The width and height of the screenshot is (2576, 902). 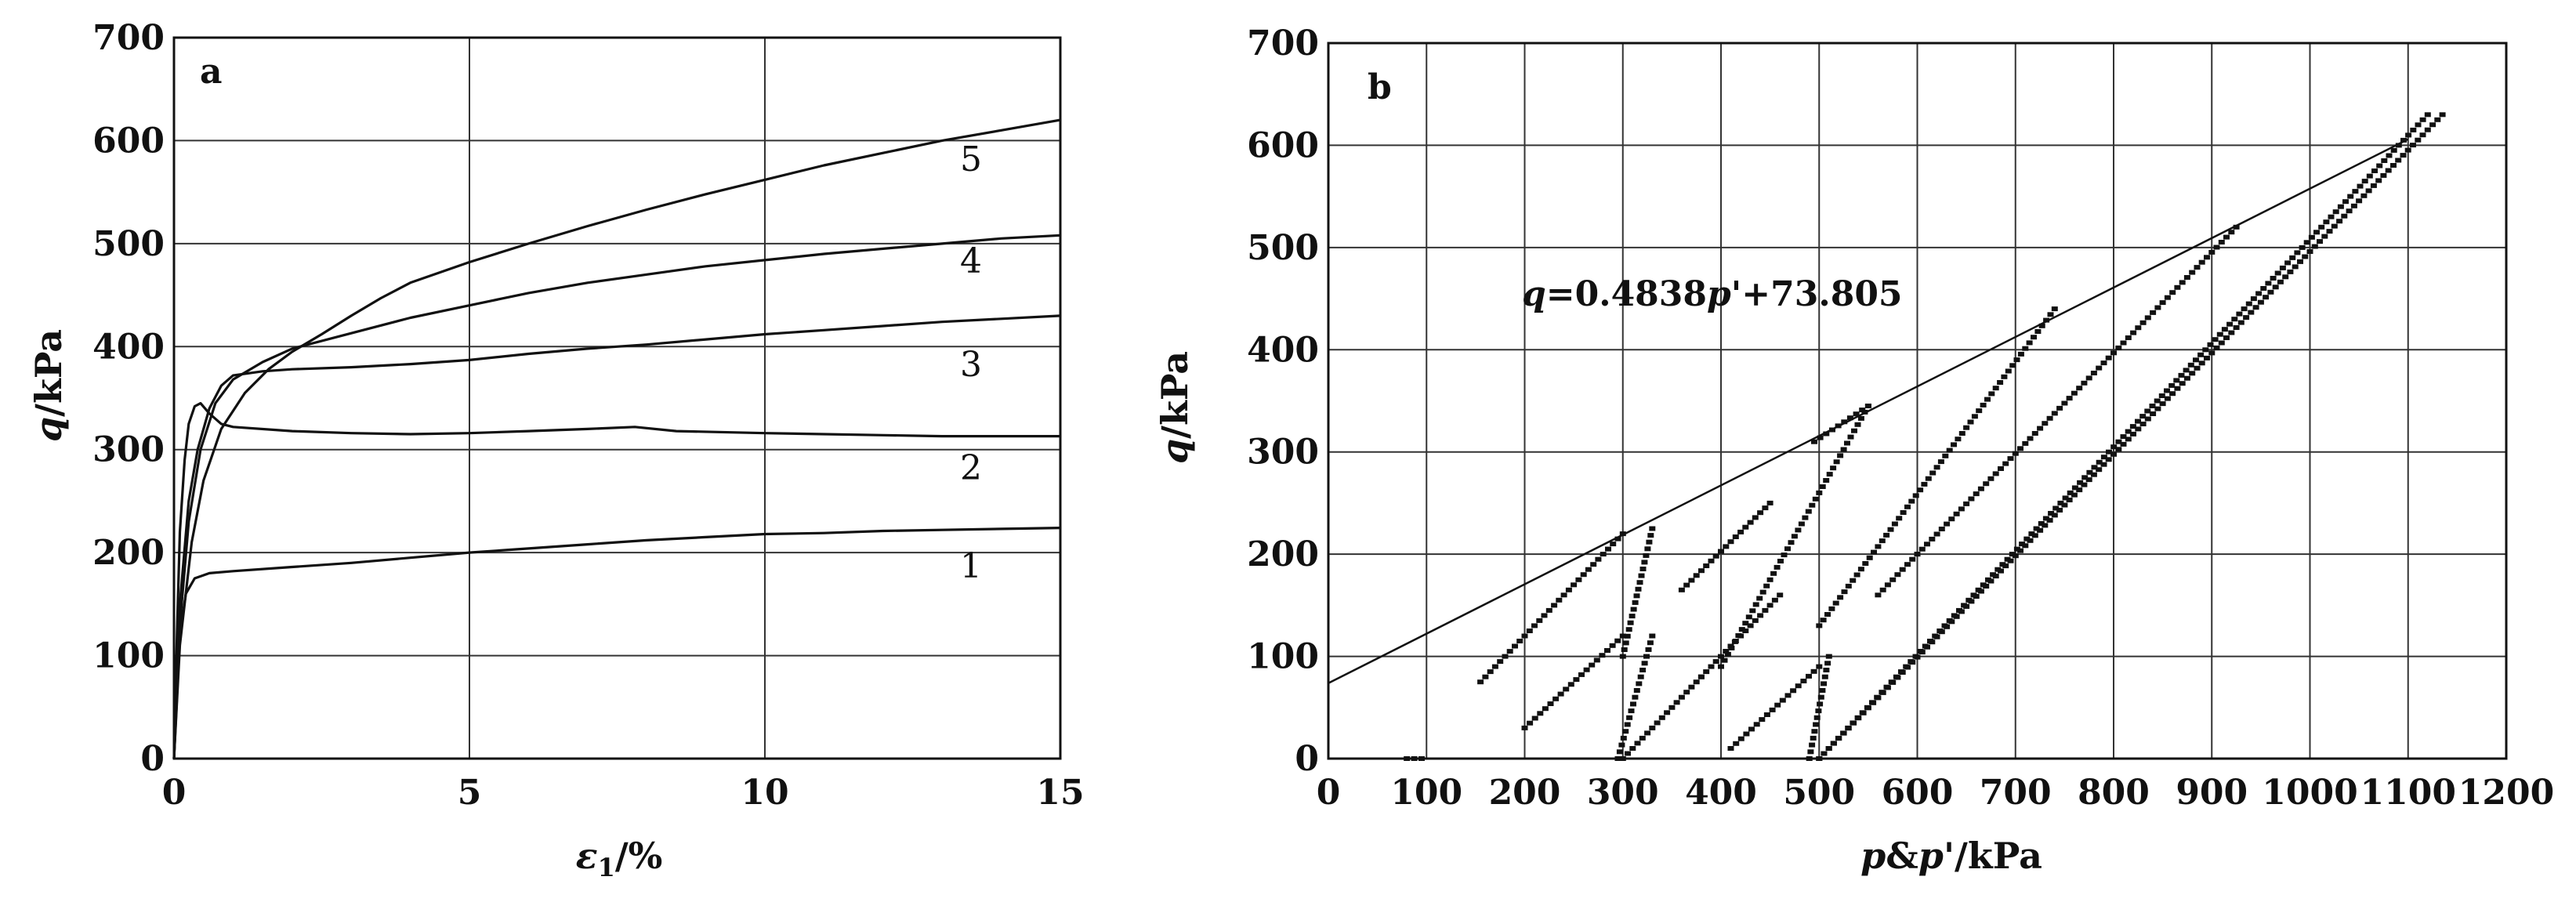 I want to click on panel-a-x-tick-label: 5, so click(x=470, y=793).